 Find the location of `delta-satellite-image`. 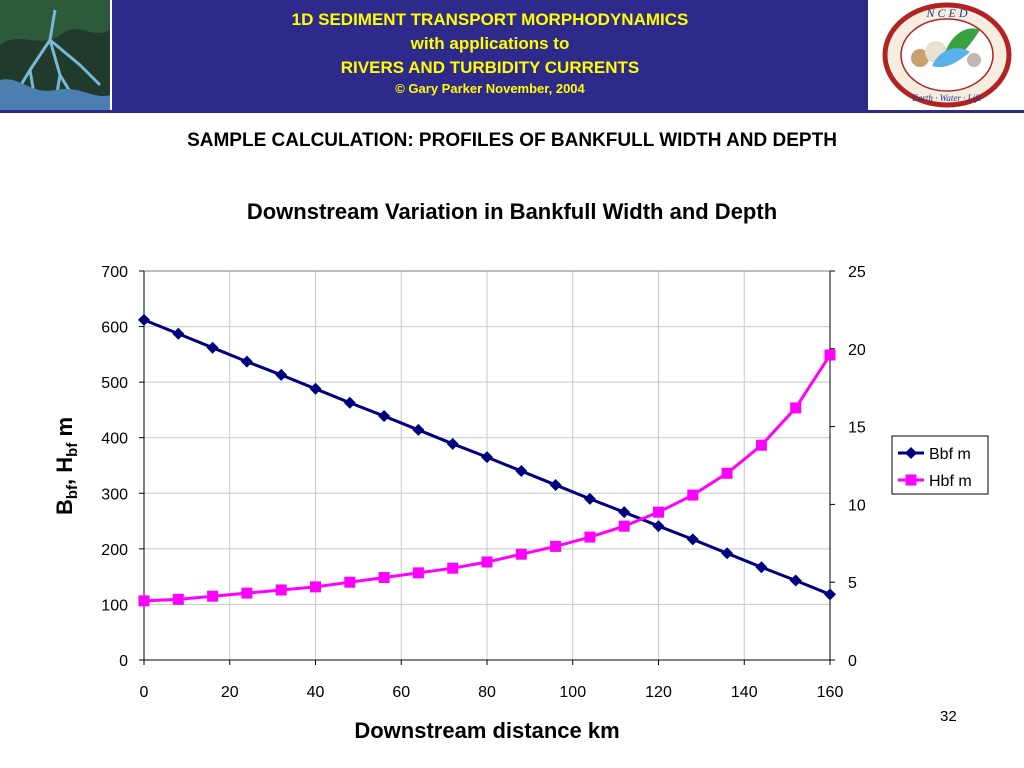

delta-satellite-image is located at coordinates (55, 55).